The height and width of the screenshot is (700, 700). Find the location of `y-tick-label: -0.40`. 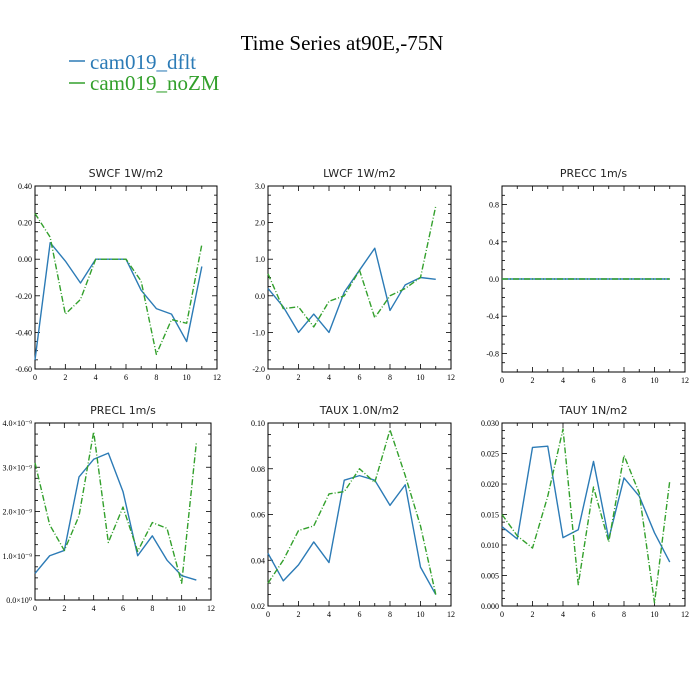

y-tick-label: -0.40 is located at coordinates (23, 332).